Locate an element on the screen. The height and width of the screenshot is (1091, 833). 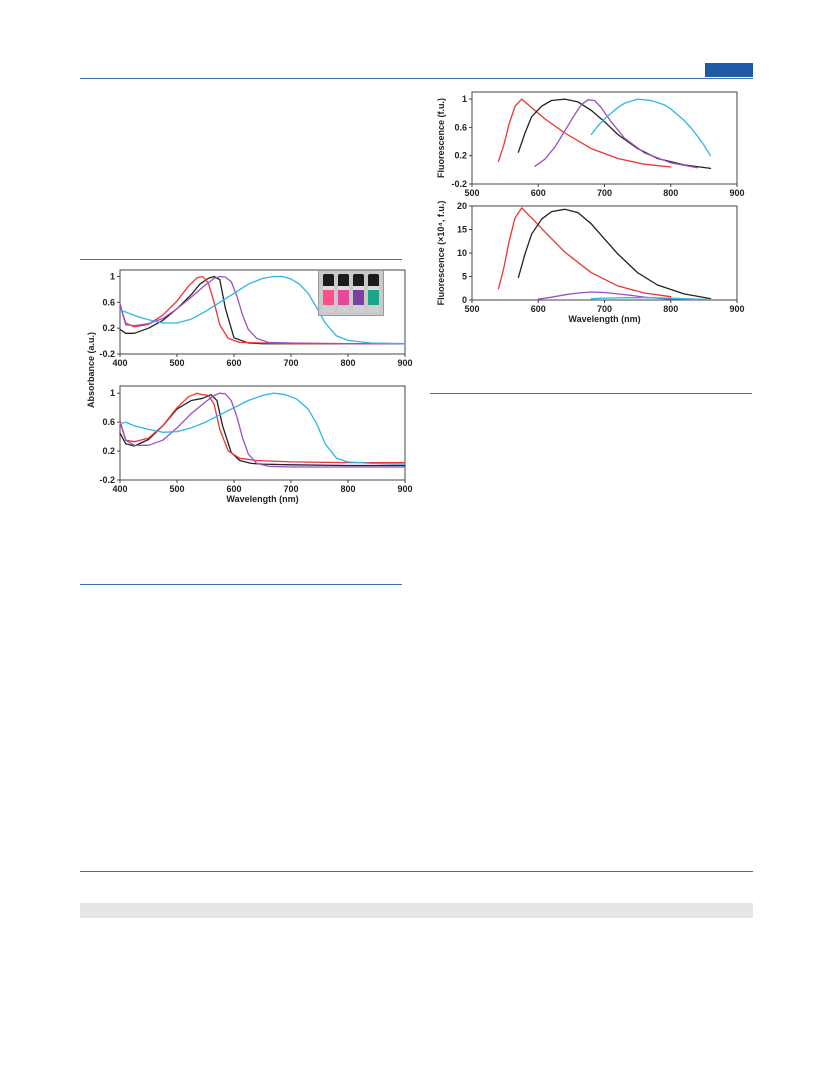
y-tick-label: 15 is located at coordinates (462, 230).